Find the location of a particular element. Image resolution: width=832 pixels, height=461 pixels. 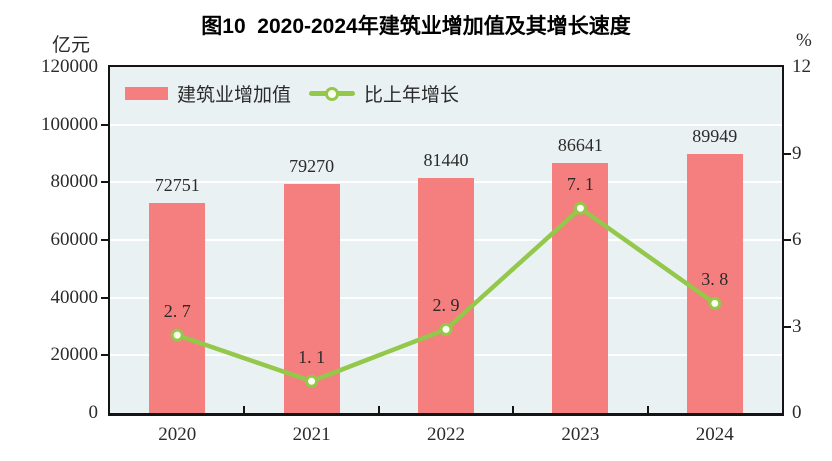

legend-line-label: 比上年增长 is located at coordinates (412, 95).